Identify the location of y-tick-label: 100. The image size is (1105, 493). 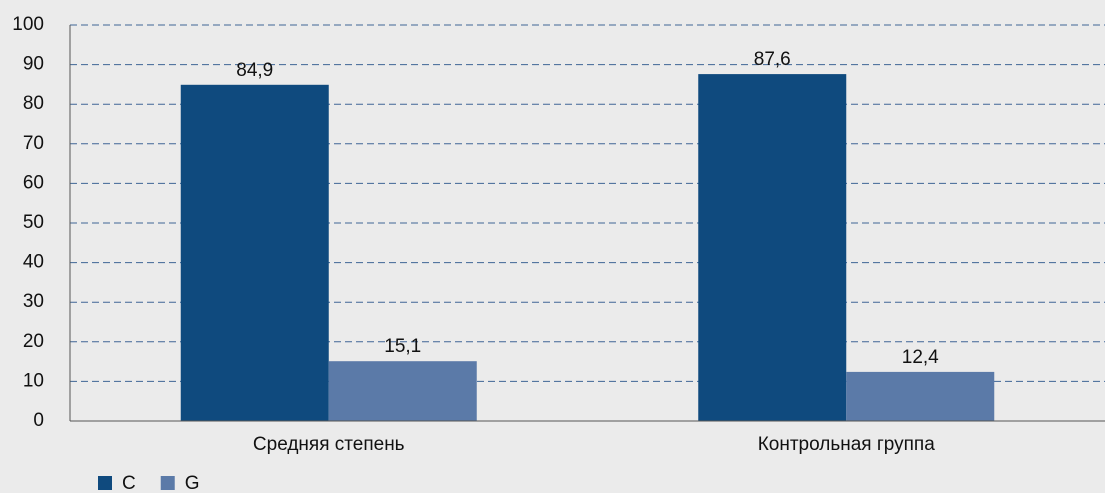
(28, 24).